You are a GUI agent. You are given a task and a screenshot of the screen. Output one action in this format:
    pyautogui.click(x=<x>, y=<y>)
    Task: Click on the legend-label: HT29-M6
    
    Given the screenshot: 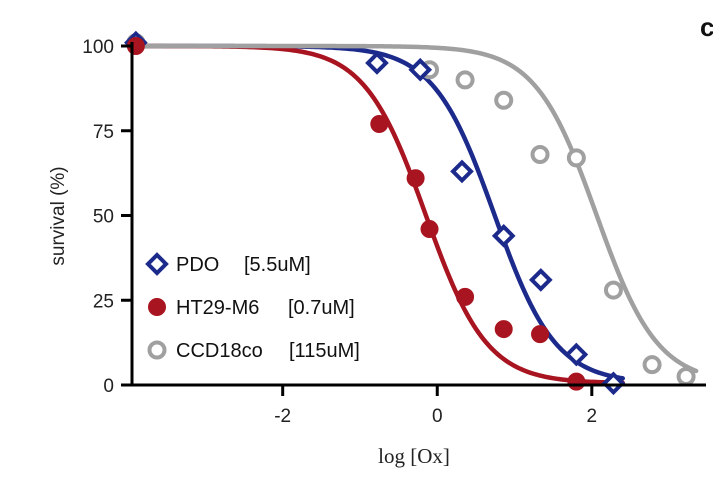 What is the action you would take?
    pyautogui.click(x=217, y=308)
    